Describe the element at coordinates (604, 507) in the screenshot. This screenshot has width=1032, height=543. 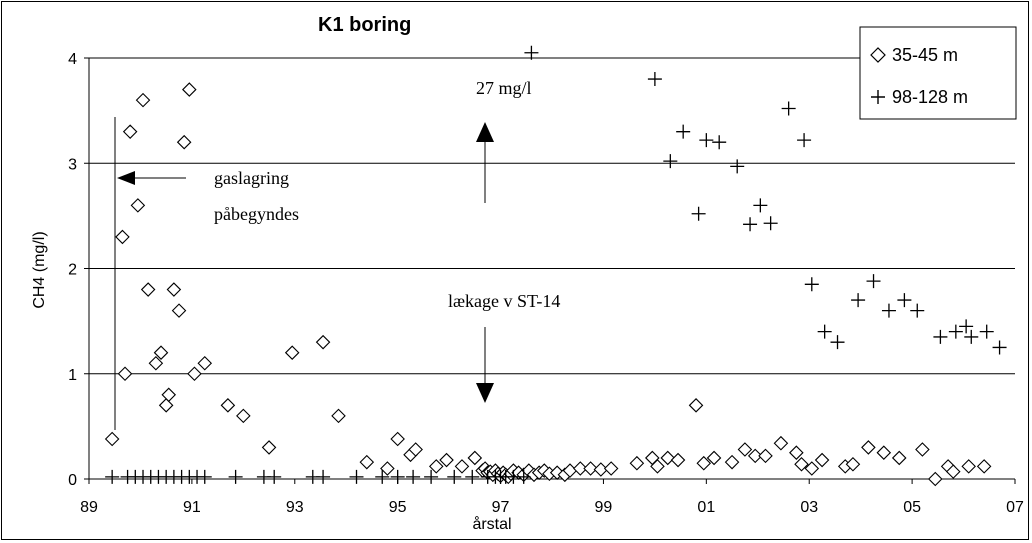
I see `x-tick-label: 99` at that location.